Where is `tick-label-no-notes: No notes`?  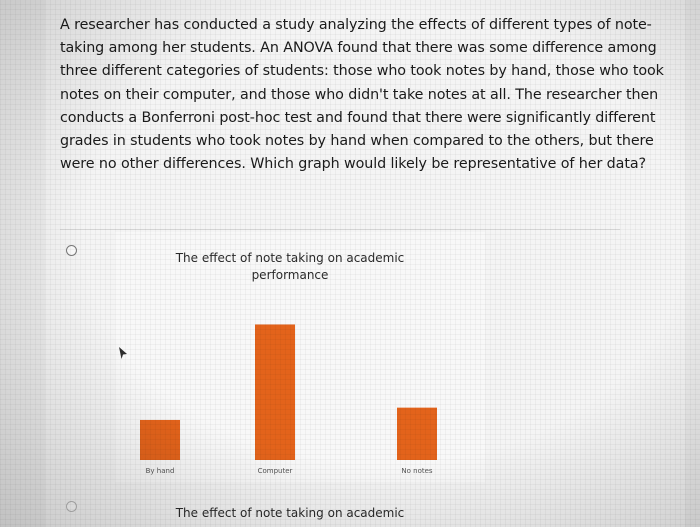
tick-label-no-notes: No notes is located at coordinates (417, 471).